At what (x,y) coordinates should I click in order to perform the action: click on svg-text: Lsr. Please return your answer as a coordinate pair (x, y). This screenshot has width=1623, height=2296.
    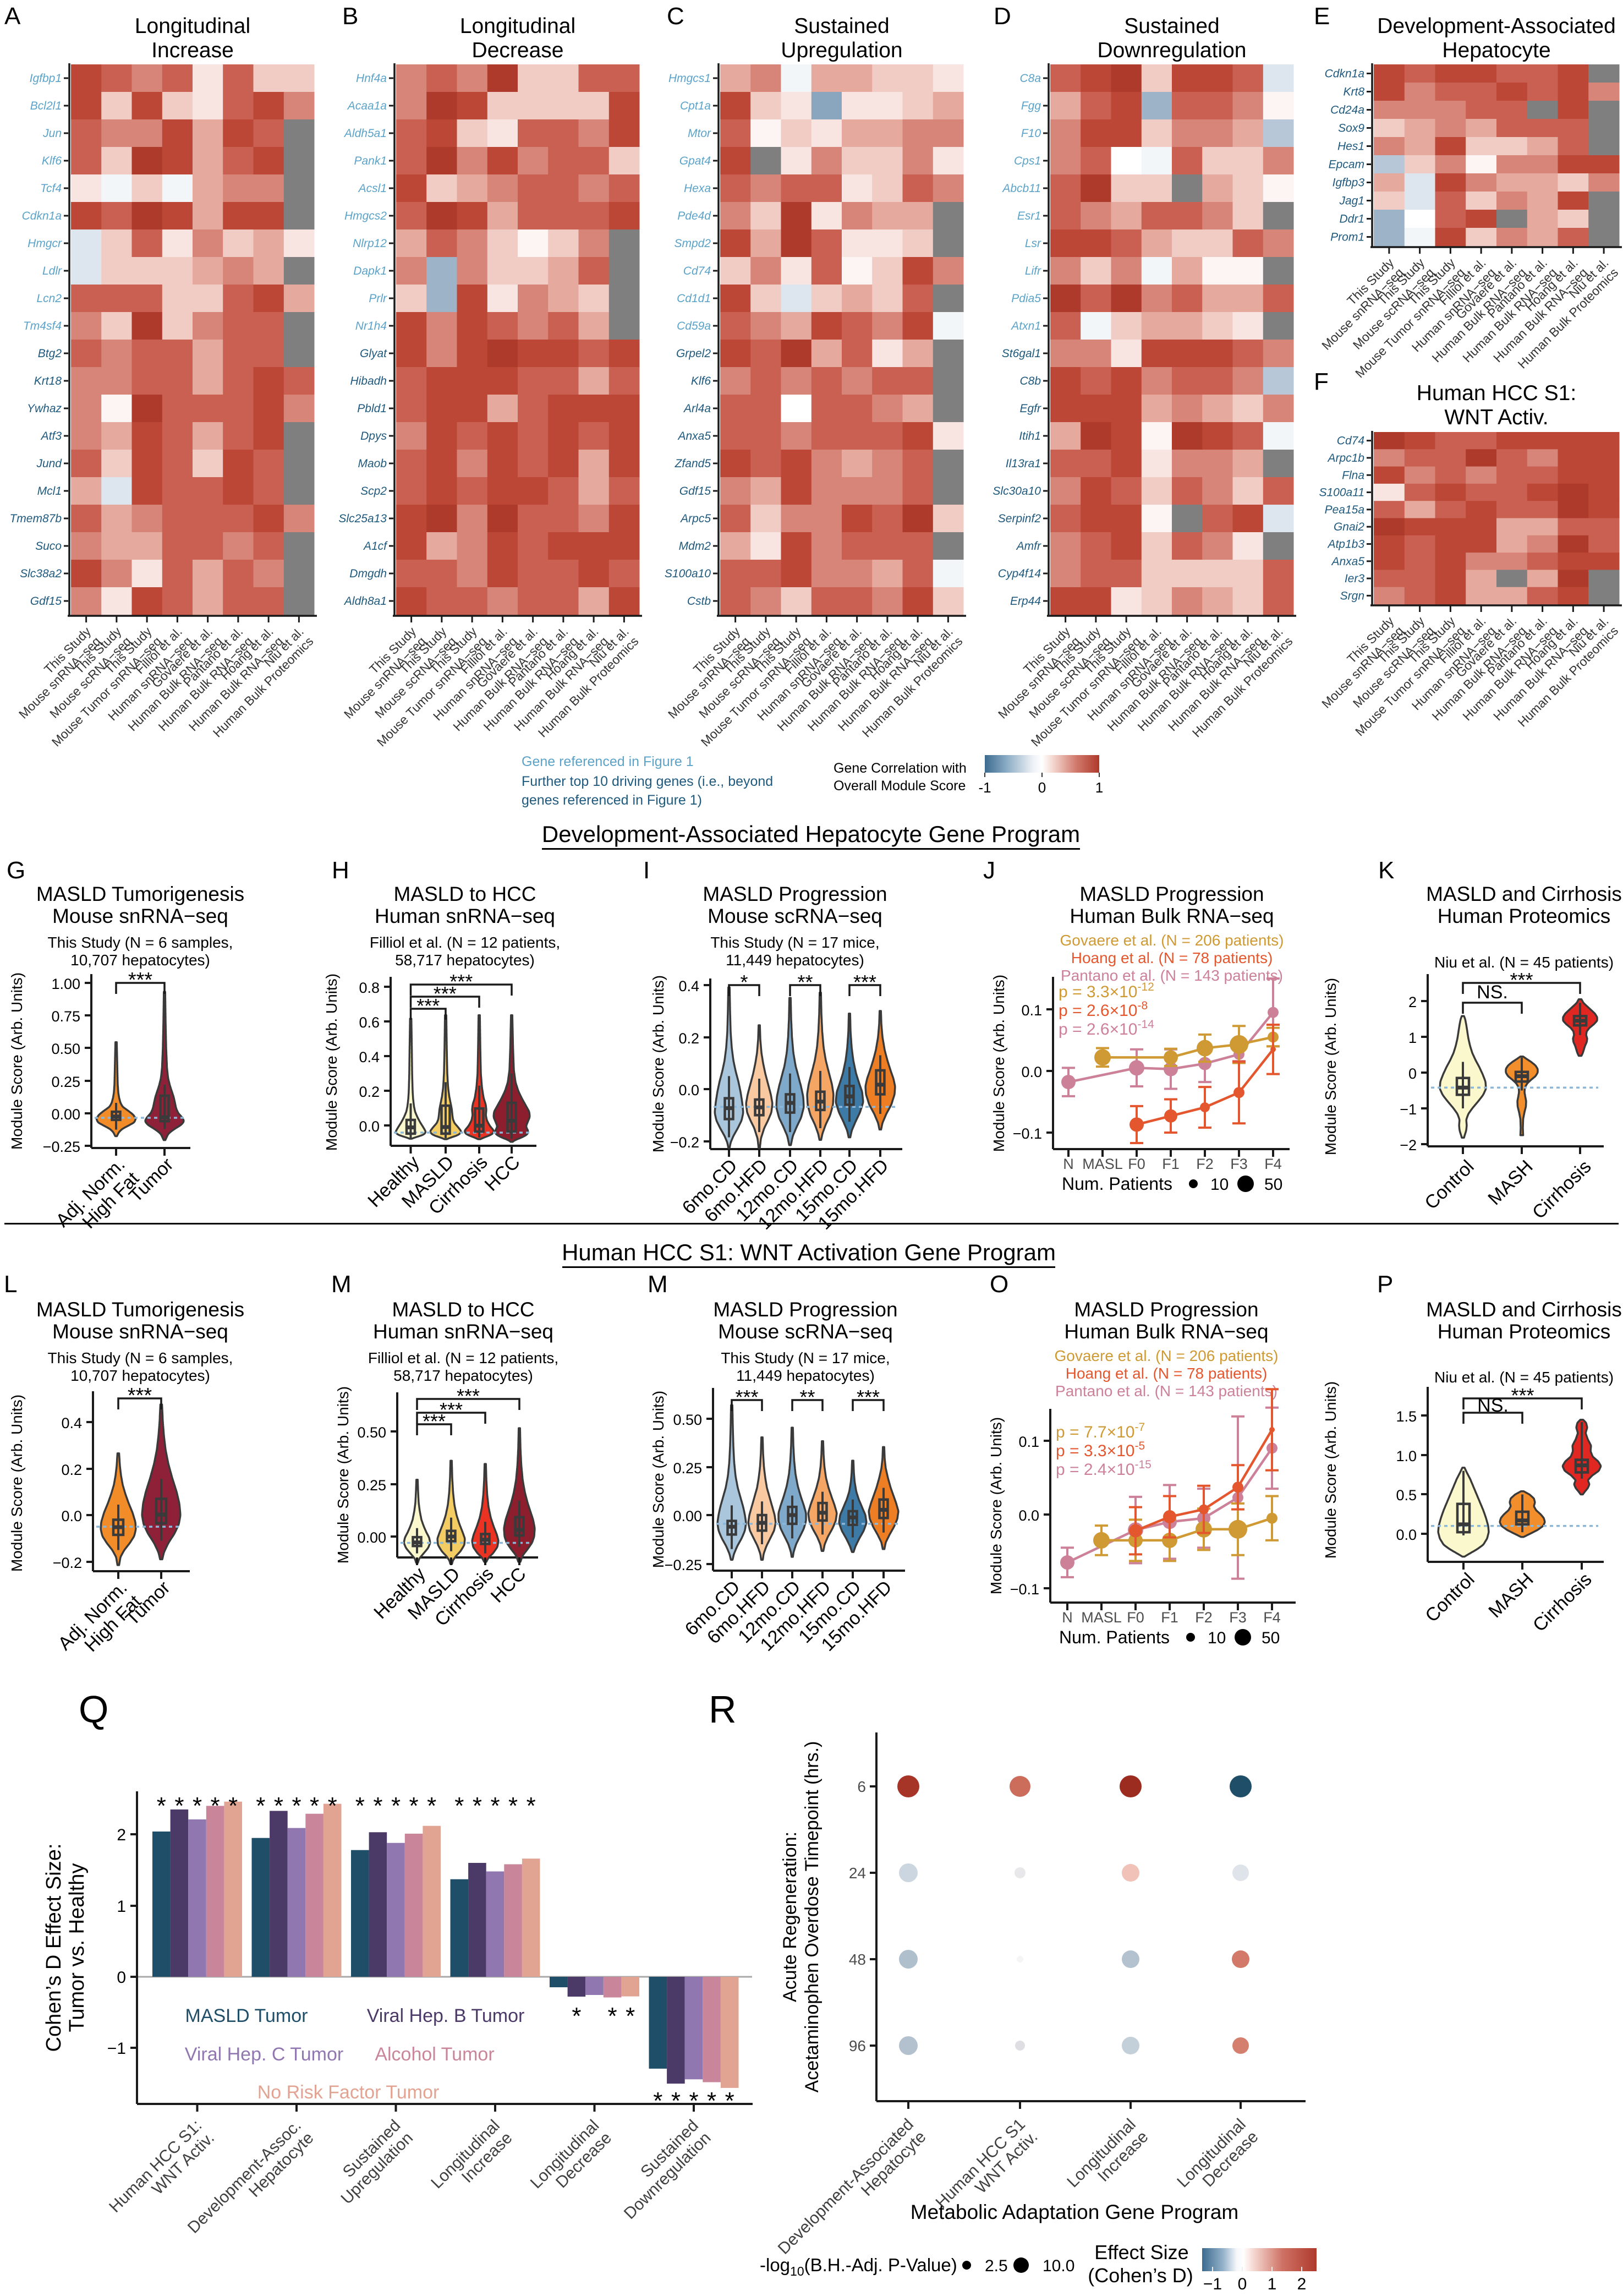
    Looking at the image, I should click on (1033, 243).